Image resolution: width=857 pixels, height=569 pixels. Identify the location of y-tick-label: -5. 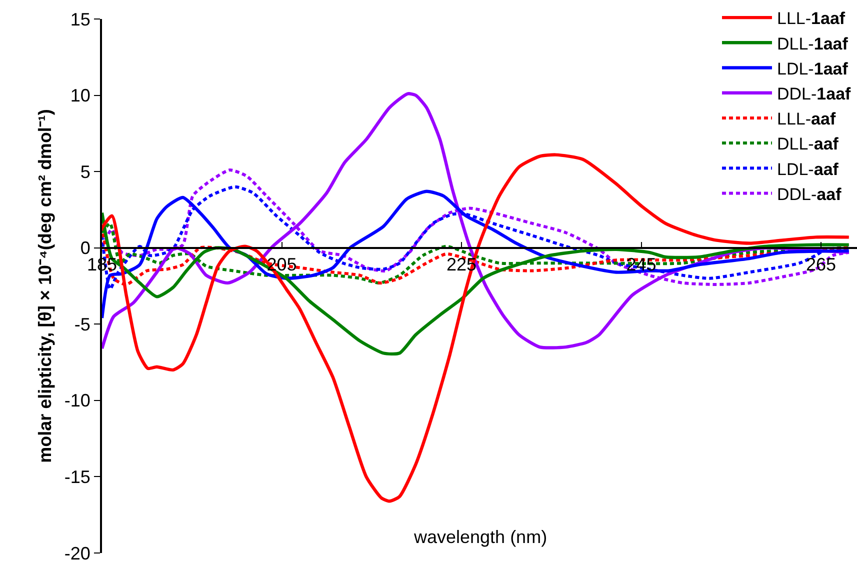
(82, 324).